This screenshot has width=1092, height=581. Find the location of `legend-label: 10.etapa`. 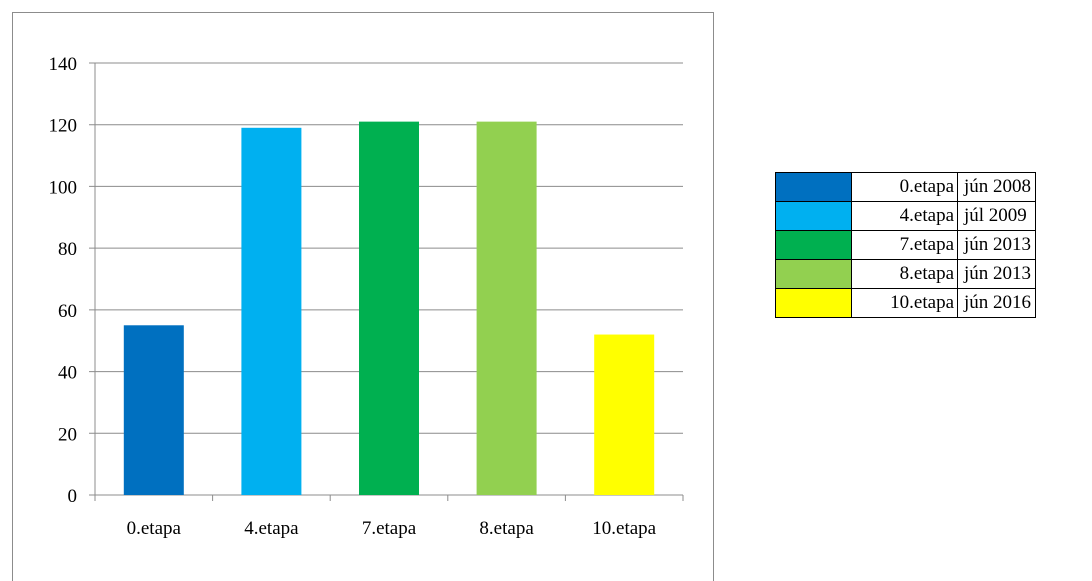

legend-label: 10.etapa is located at coordinates (904, 303).